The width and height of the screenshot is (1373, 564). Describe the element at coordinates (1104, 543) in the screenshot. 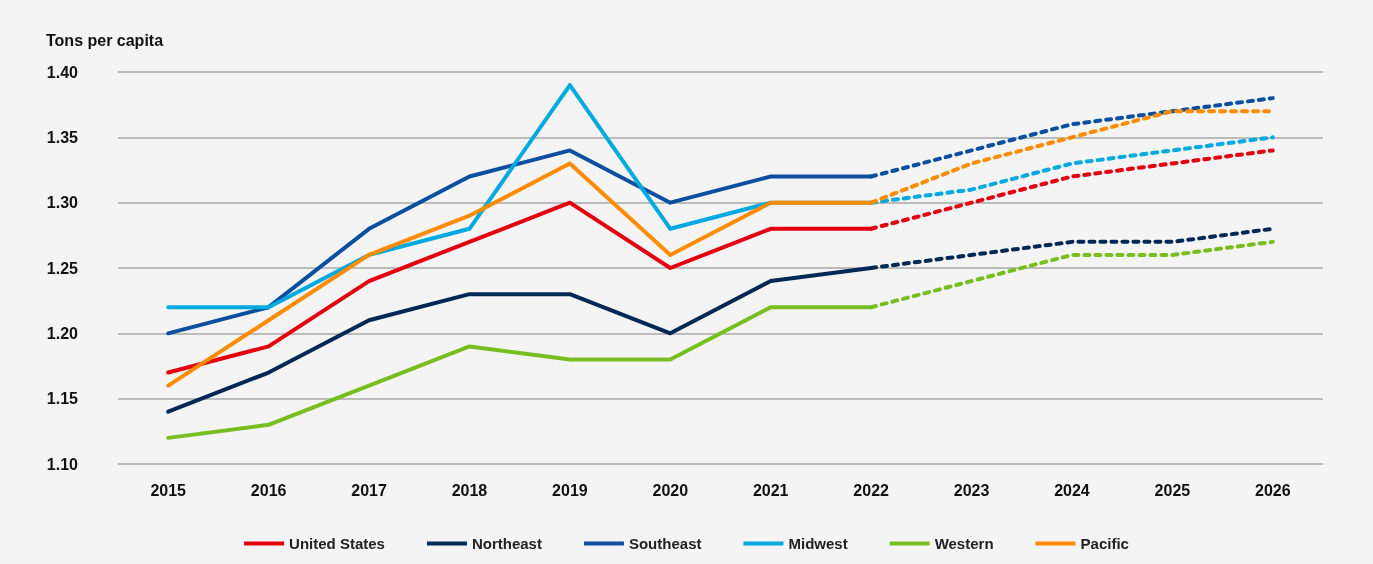

I see `legend-label: Pacific` at that location.